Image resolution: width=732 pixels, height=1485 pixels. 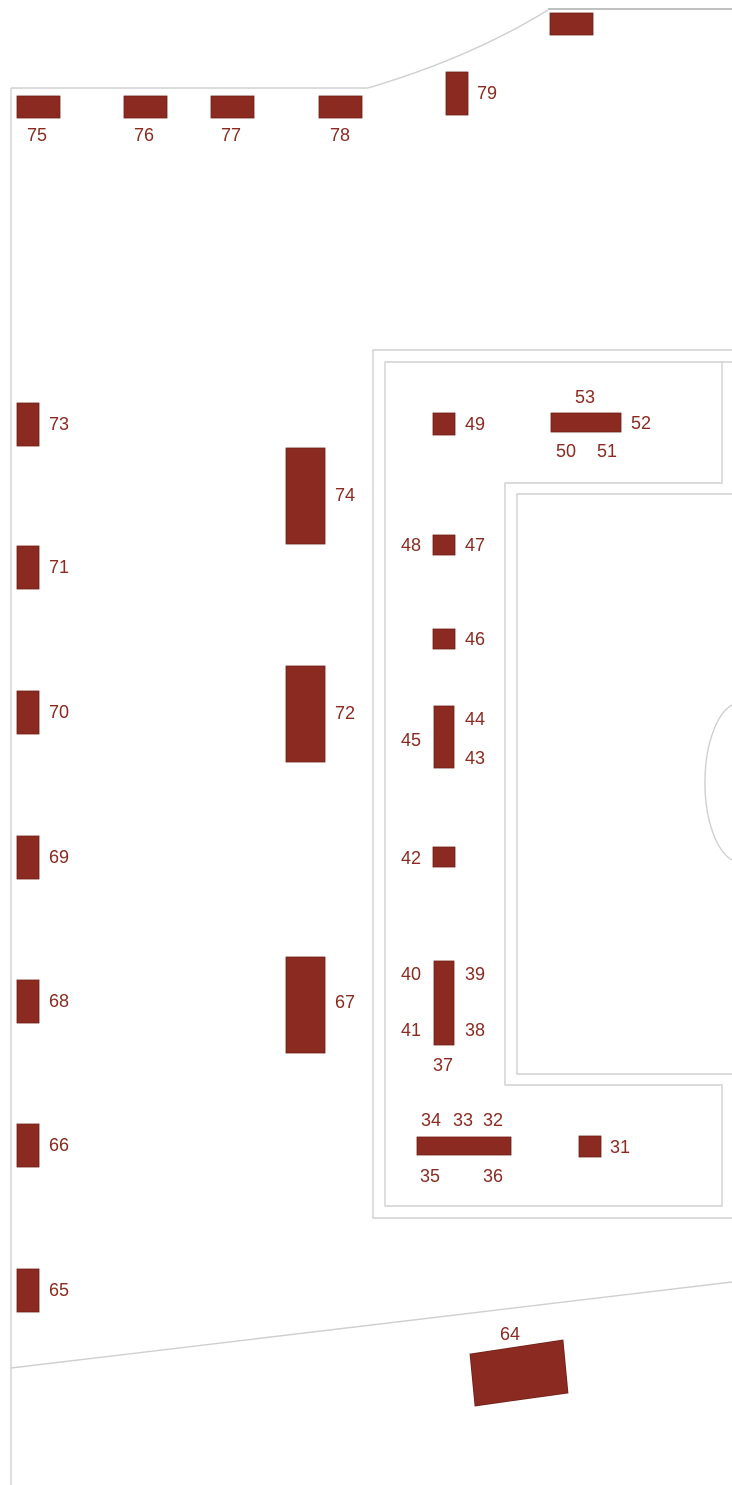 I want to click on label-39: 39, so click(x=475, y=974).